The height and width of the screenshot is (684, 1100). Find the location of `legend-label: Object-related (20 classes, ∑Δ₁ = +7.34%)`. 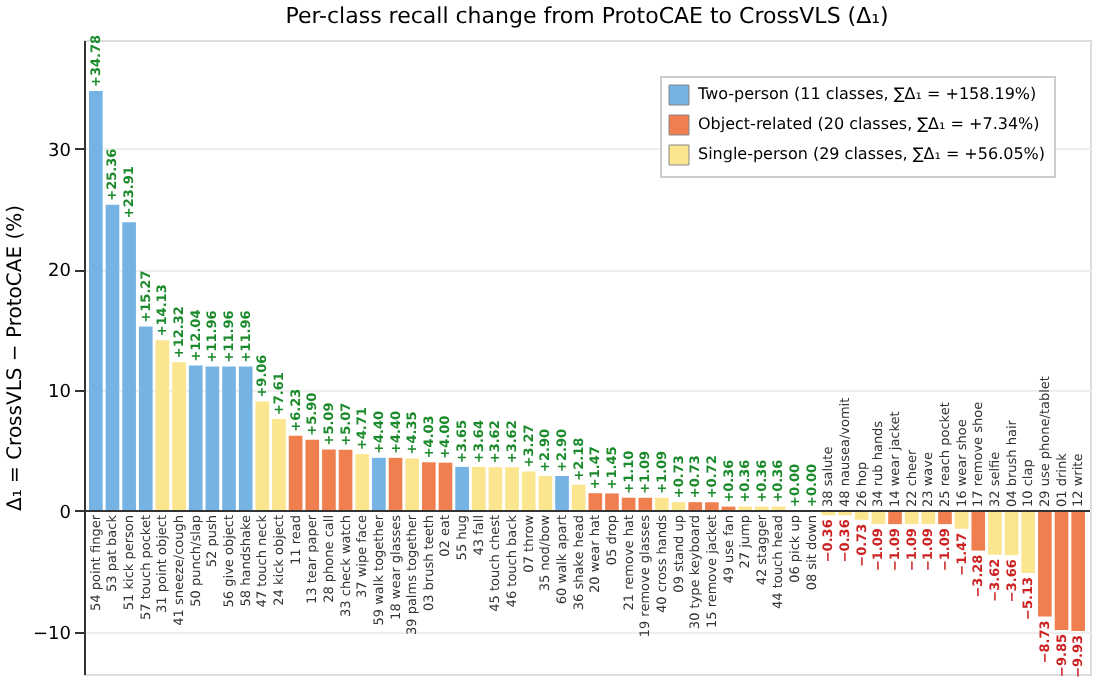

legend-label: Object-related (20 classes, ∑Δ₁ = +7.34%) is located at coordinates (869, 124).